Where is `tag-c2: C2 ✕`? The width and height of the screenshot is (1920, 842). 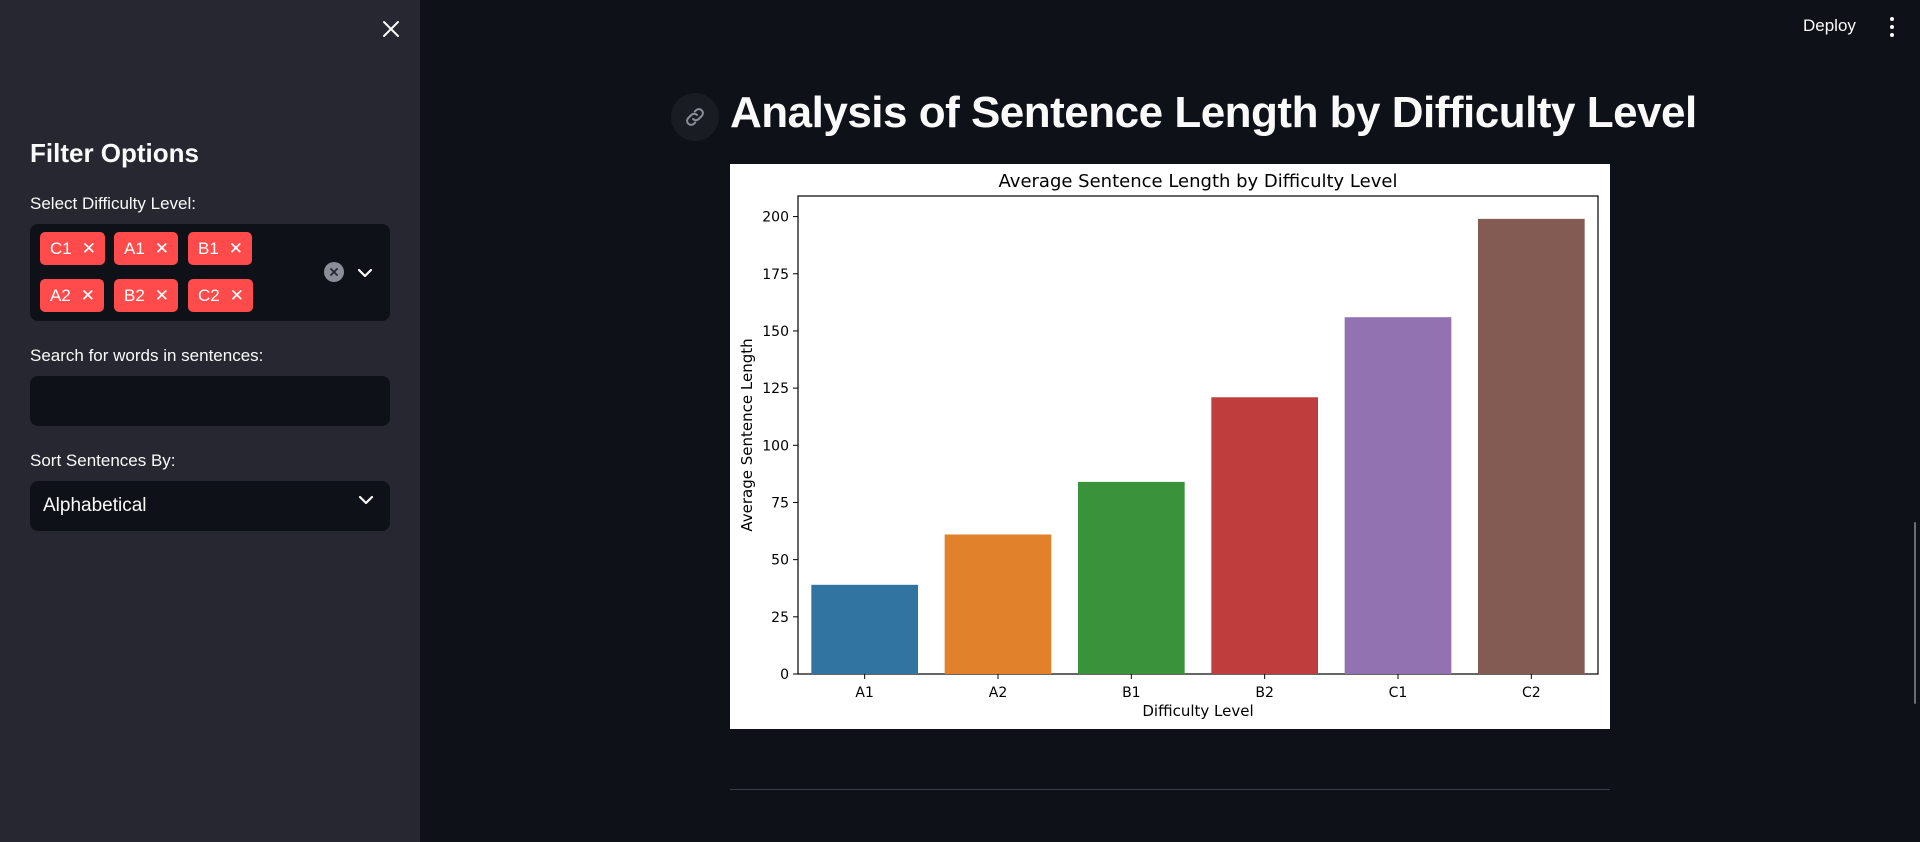
tag-c2: C2 ✕ is located at coordinates (220, 295).